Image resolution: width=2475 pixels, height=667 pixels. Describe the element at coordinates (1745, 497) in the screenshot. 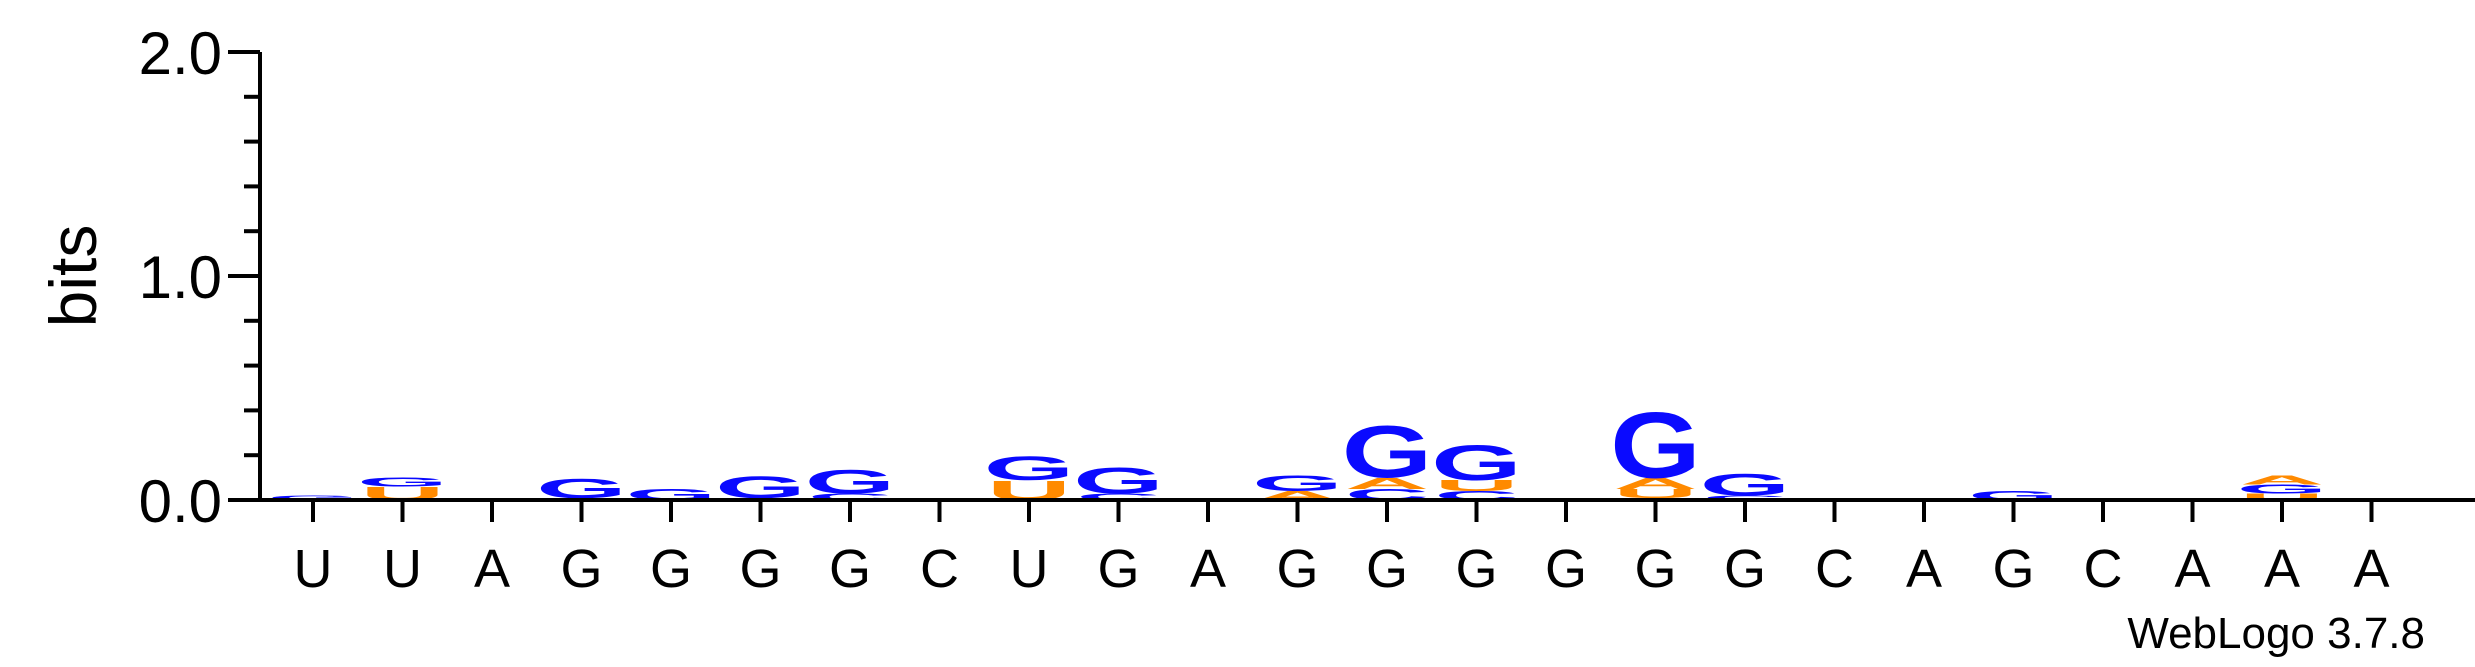

I see `logo-letter-17-C: C` at that location.